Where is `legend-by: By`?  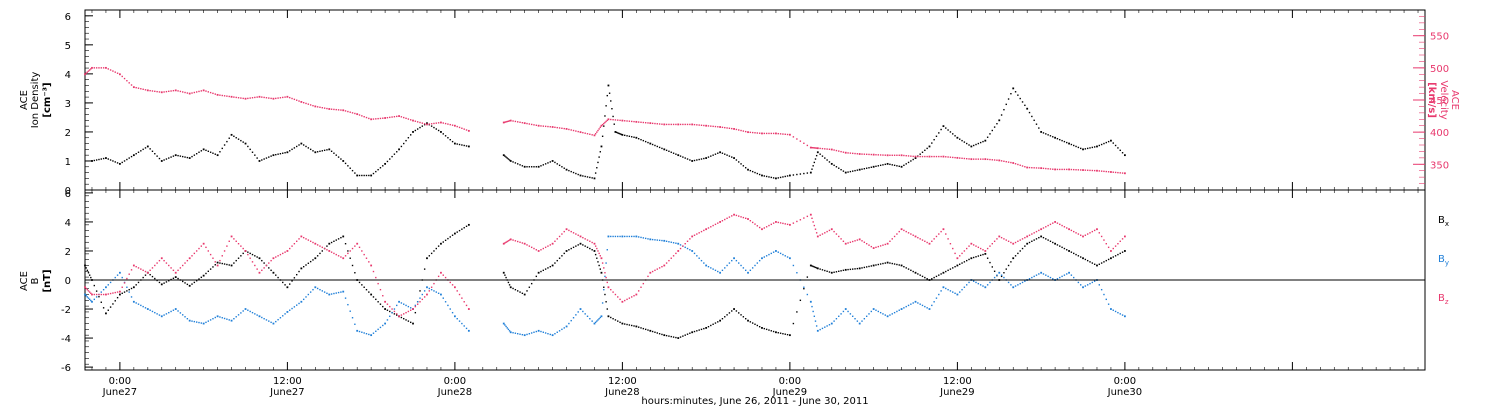 legend-by: By is located at coordinates (1443, 260).